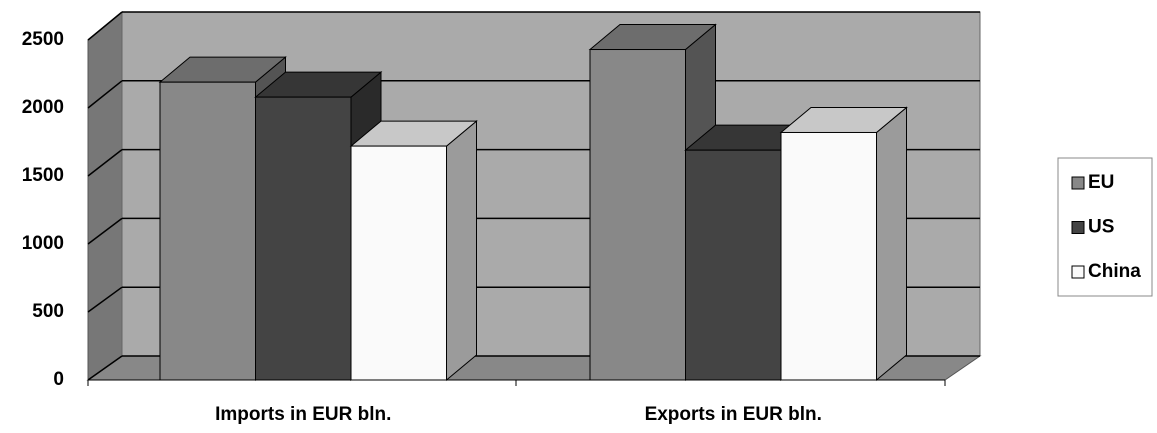 Image resolution: width=1157 pixels, height=433 pixels. Describe the element at coordinates (43, 107) in the screenshot. I see `y-tick-label: 2000` at that location.